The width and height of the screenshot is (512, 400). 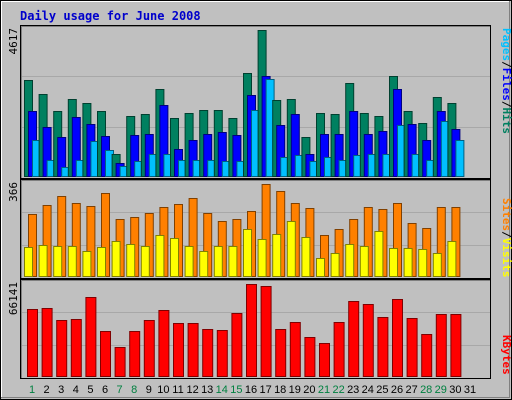 What do you see at coordinates (506, 44) in the screenshot?
I see `legend-pages: Pages` at bounding box center [506, 44].